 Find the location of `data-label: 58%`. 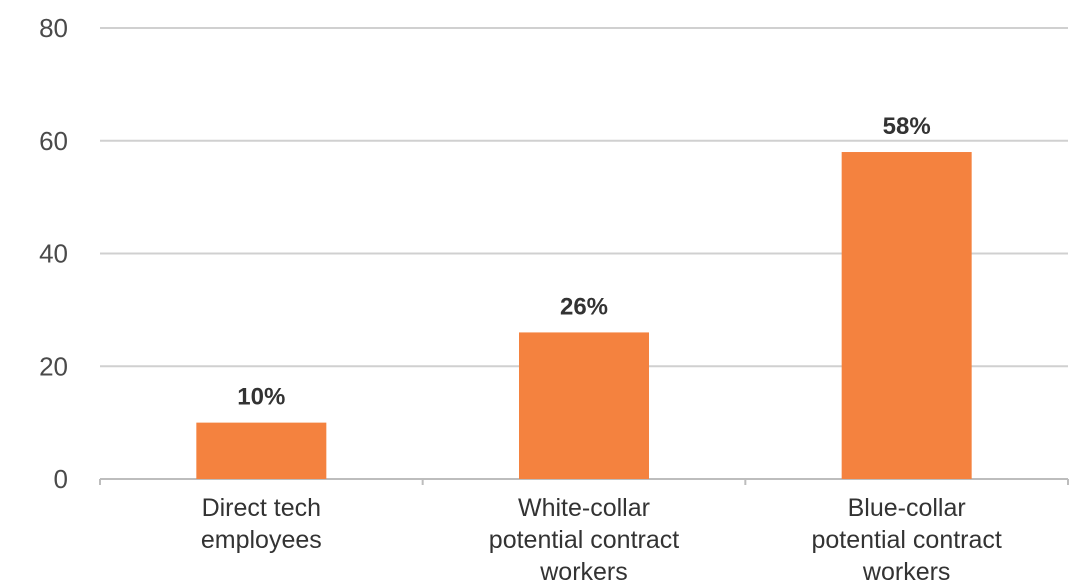

data-label: 58% is located at coordinates (907, 126).